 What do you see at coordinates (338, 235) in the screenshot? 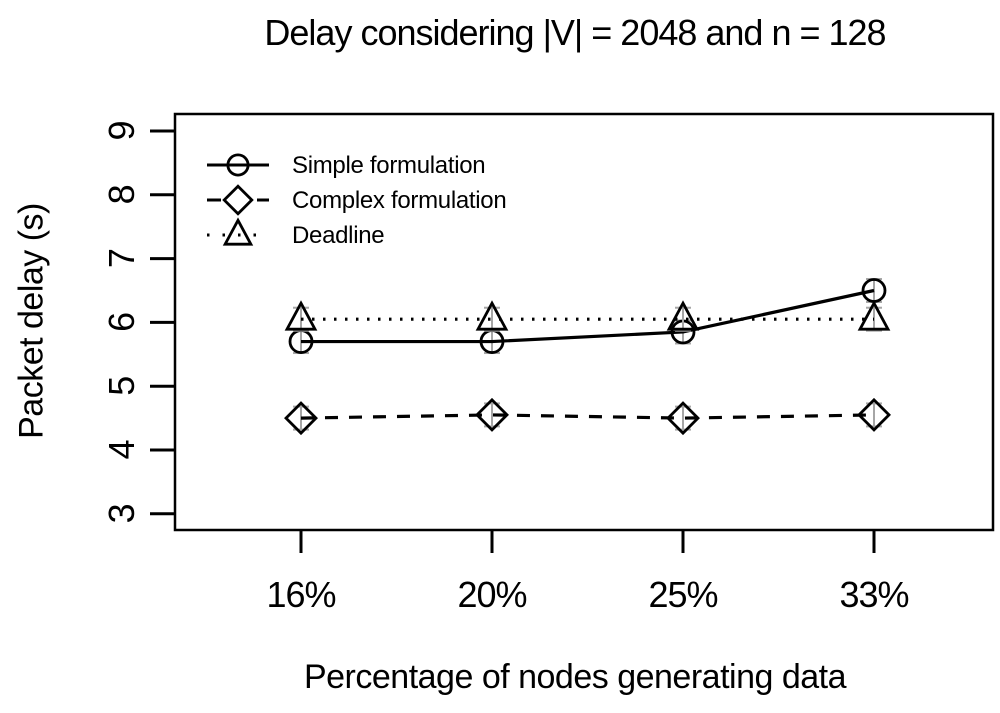
I see `legend-label: Deadline` at bounding box center [338, 235].